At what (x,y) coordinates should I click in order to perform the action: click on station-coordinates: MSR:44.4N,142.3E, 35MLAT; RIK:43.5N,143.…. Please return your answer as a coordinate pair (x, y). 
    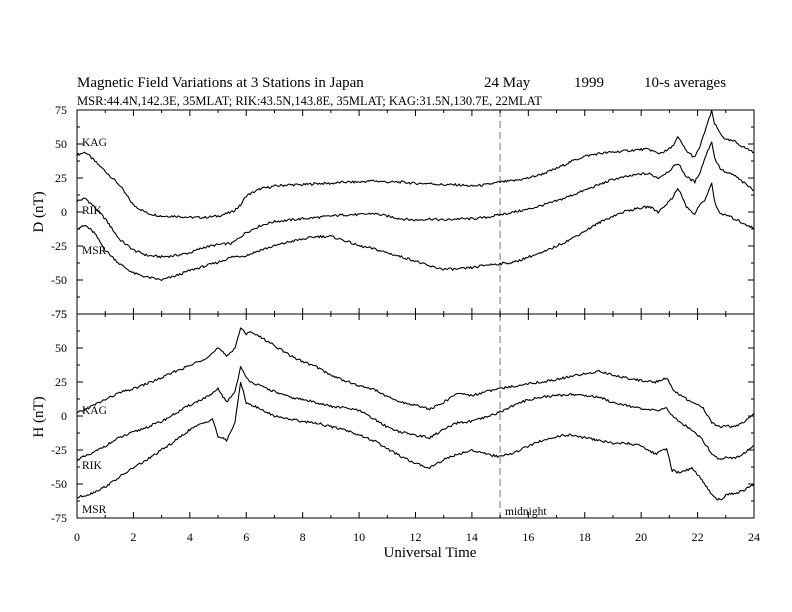
    Looking at the image, I should click on (309, 101).